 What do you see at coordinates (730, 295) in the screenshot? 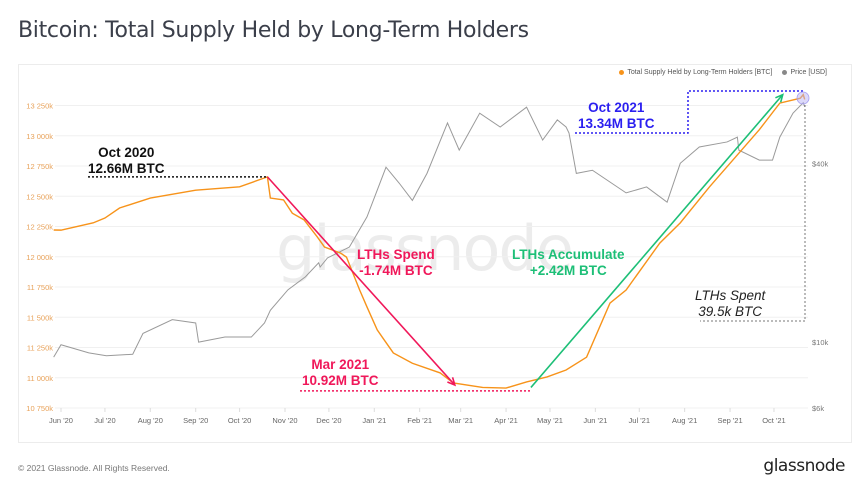
I see `annotation-line: LTHs Spent` at bounding box center [730, 295].